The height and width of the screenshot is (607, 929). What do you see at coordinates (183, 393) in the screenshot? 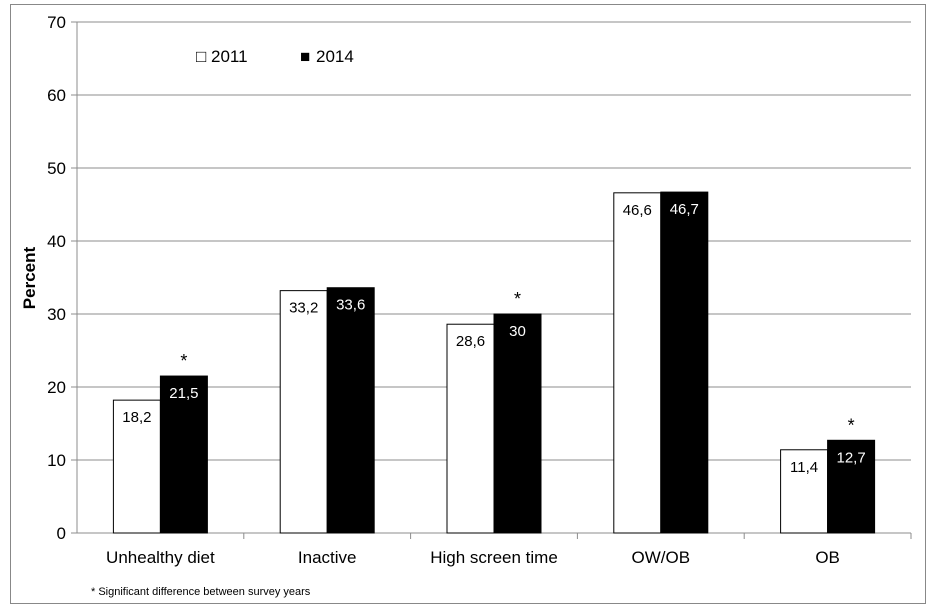
I see `data-label-2014: 21,5` at bounding box center [183, 393].